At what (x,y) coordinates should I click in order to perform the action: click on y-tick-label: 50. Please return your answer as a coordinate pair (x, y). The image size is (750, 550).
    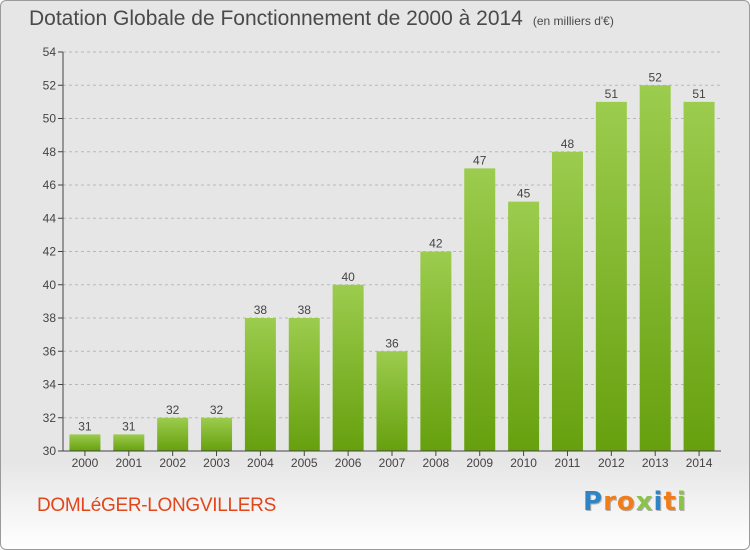
    Looking at the image, I should click on (50, 119).